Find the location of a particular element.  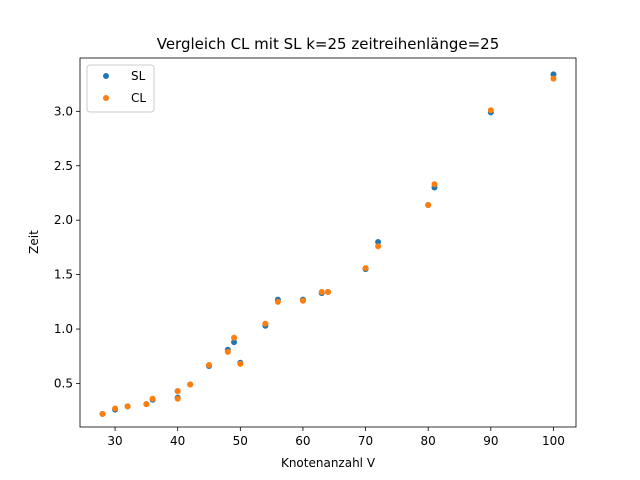

x-tick-label: 50 is located at coordinates (240, 441).